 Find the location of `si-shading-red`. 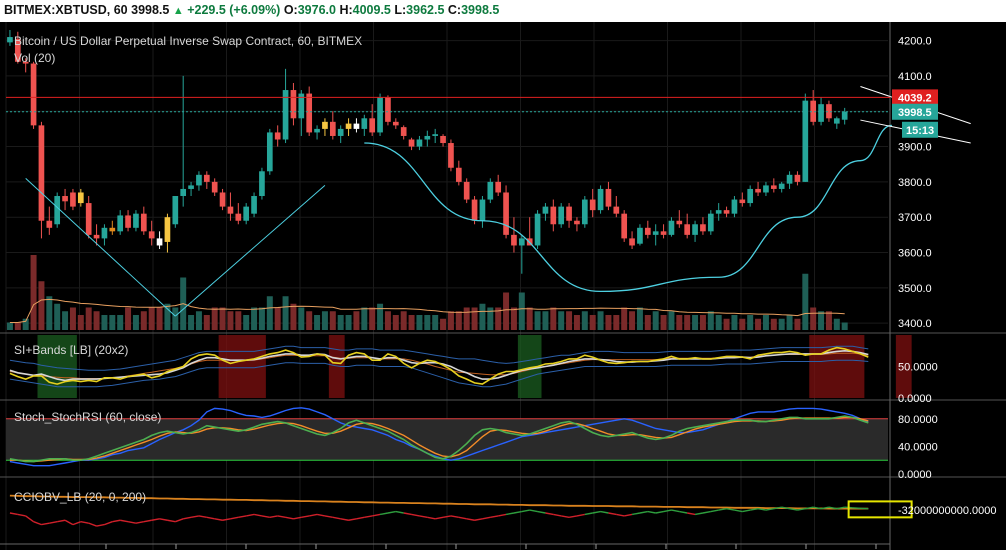

si-shading-red is located at coordinates (336, 366).